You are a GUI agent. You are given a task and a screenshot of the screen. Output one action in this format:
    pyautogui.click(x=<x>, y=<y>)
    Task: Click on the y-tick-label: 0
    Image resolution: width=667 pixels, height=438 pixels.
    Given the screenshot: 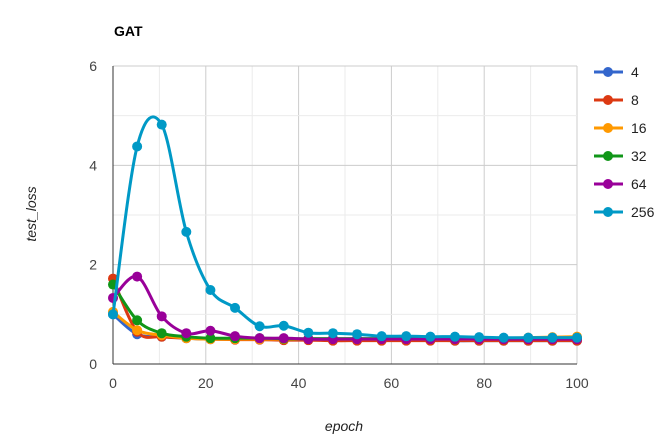 What is the action you would take?
    pyautogui.click(x=93, y=364)
    